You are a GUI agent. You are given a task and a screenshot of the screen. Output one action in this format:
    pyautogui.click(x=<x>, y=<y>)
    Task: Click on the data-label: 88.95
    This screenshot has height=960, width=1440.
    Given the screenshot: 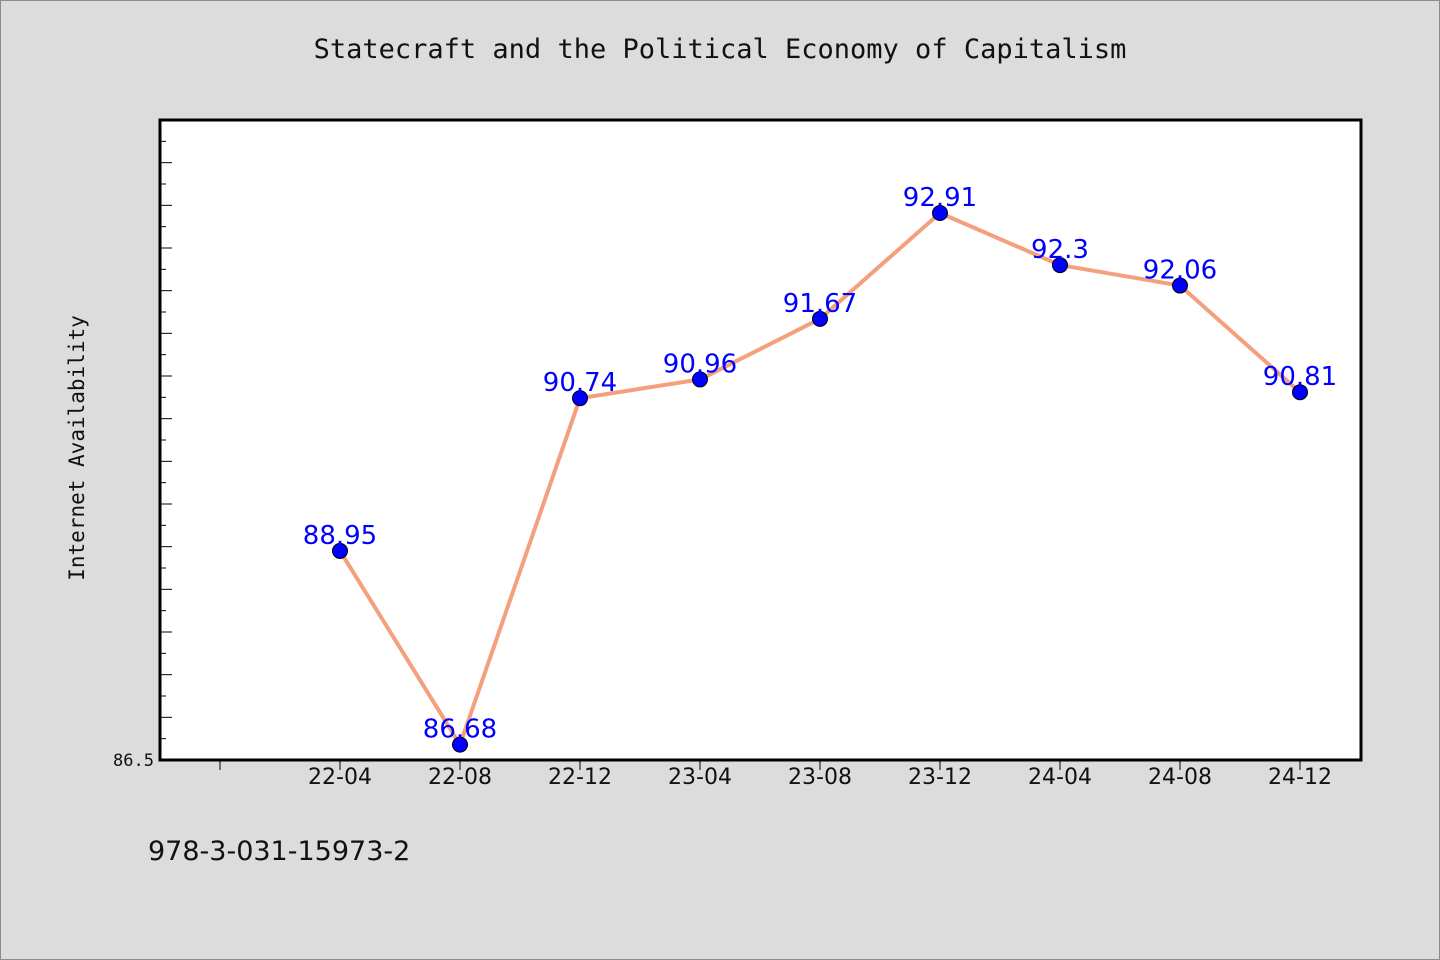 What is the action you would take?
    pyautogui.click(x=340, y=536)
    